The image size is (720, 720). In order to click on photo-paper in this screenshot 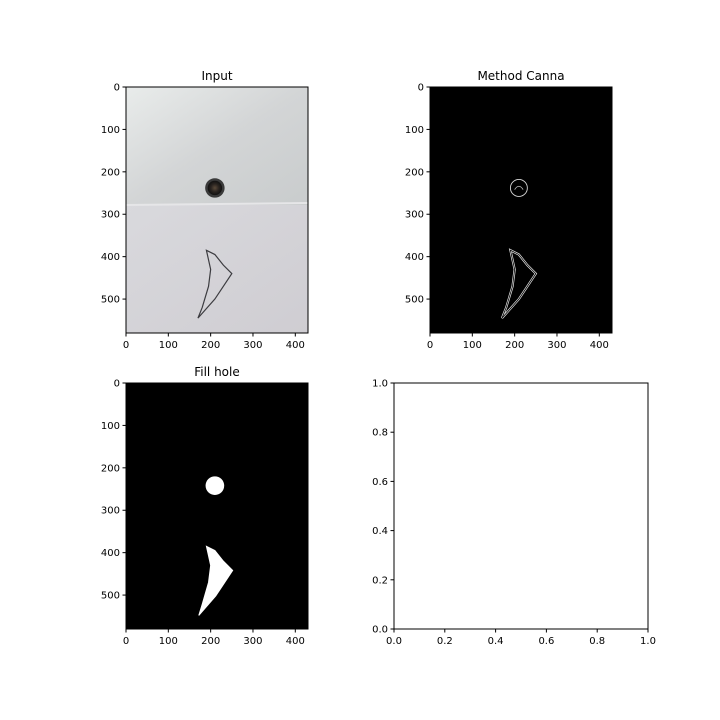, I will do `click(217, 269)`.